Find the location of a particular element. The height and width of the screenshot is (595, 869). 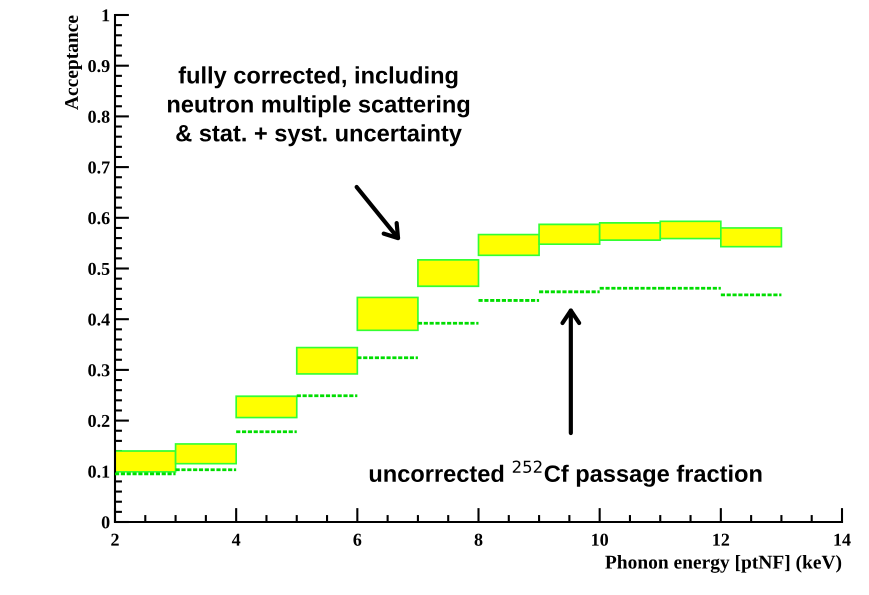

y-tick-label: 0.4 is located at coordinates (99, 319).